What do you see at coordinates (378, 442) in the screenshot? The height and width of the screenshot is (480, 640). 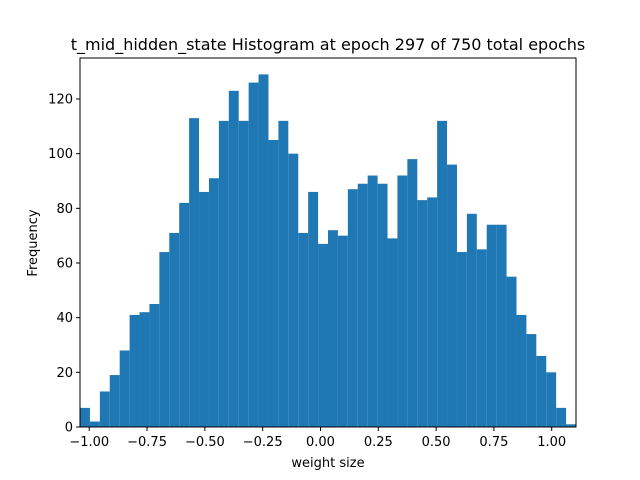 I see `x-tick-label: 0.25` at bounding box center [378, 442].